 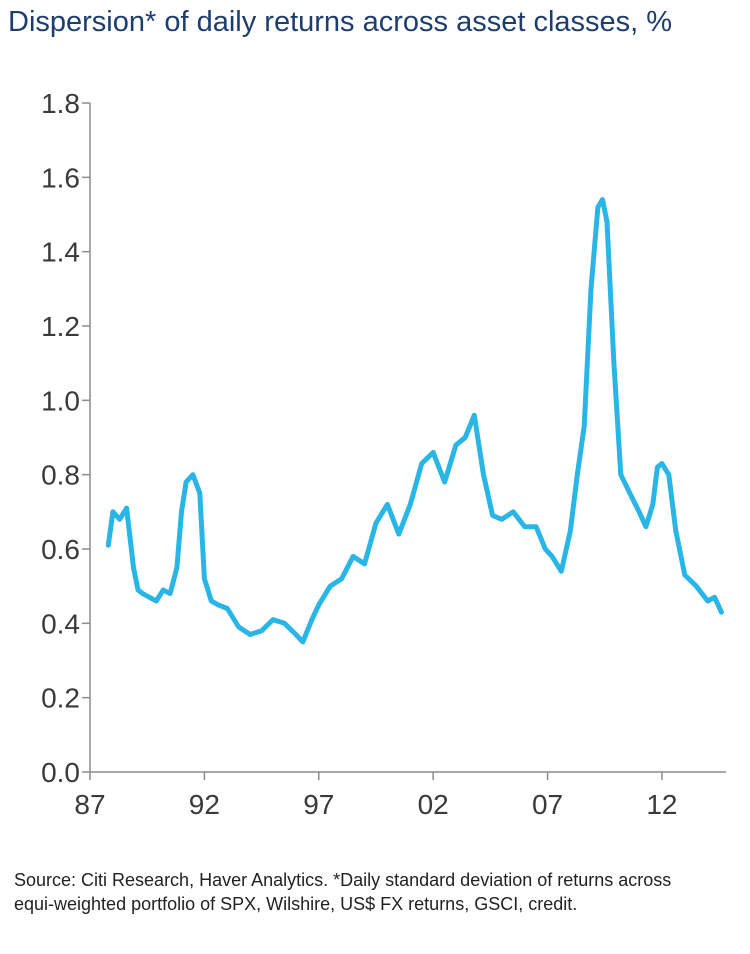 I want to click on x-tick-label: 97, so click(x=318, y=804).